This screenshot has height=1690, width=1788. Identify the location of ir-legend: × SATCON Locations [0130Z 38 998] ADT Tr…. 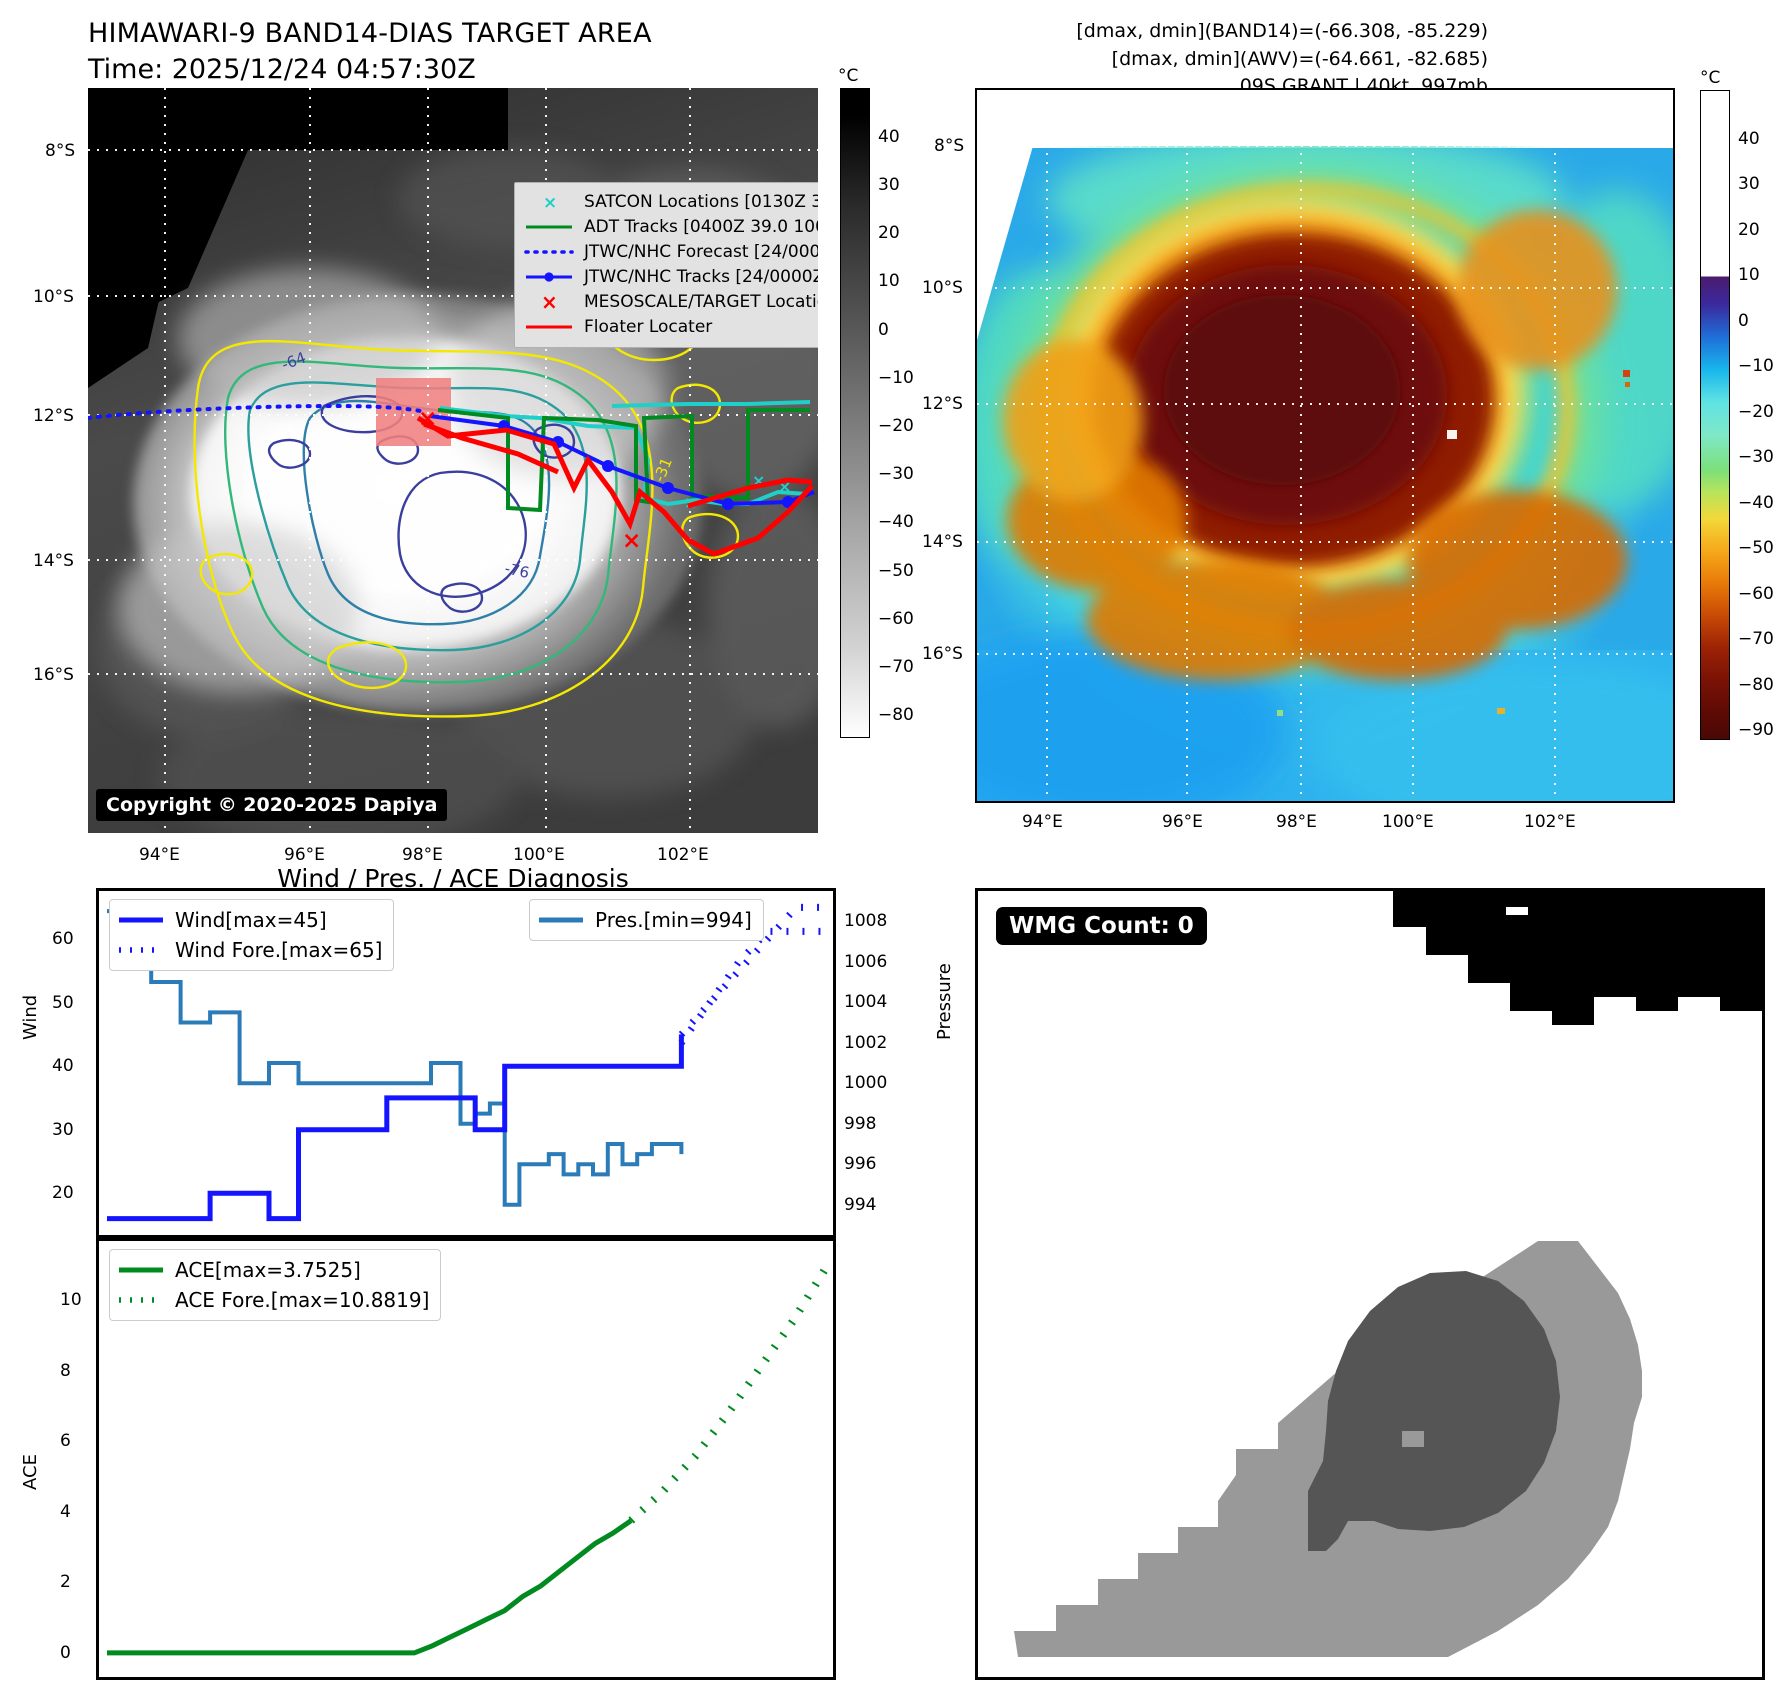
(666, 265).